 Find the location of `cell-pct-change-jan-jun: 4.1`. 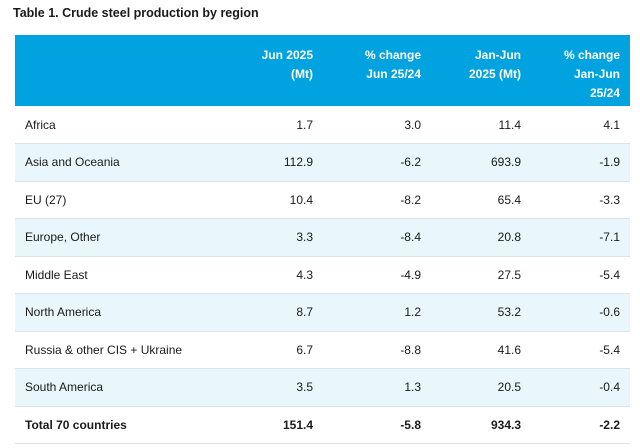

cell-pct-change-jan-jun: 4.1 is located at coordinates (611, 124).